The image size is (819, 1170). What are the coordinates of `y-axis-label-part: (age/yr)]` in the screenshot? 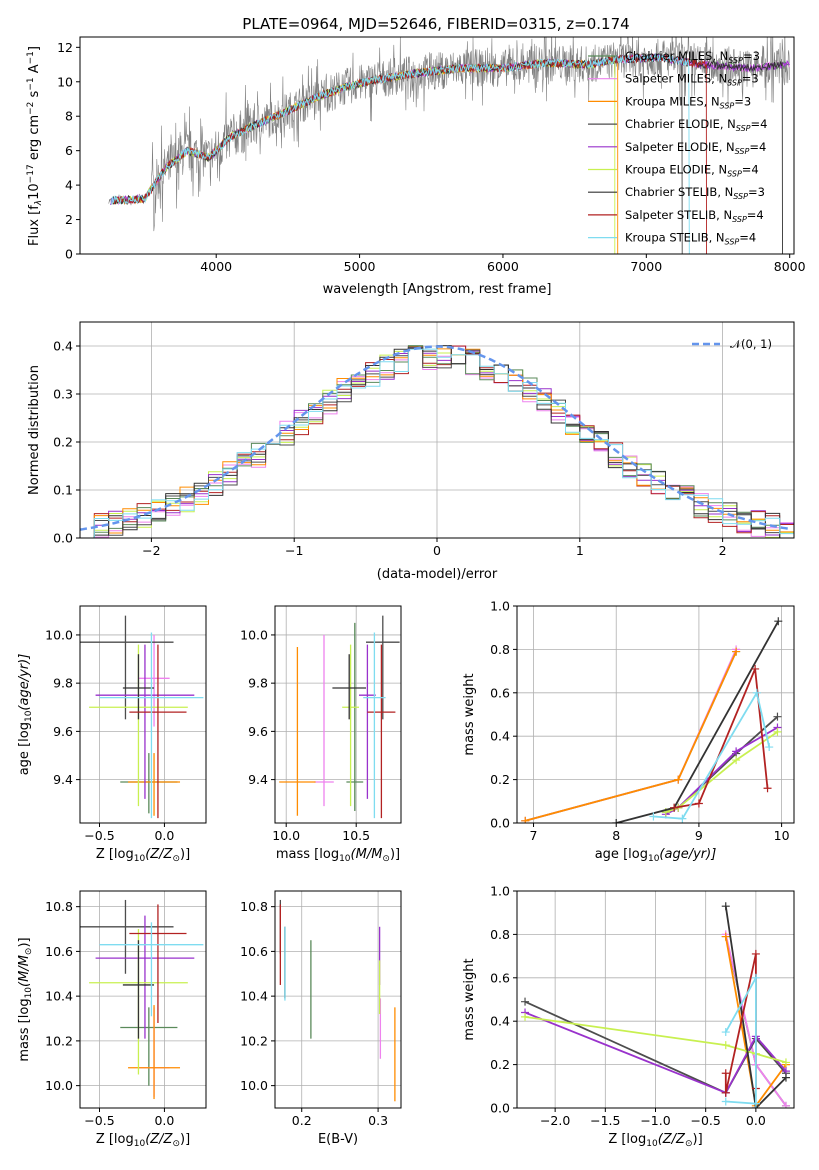 It's located at (24, 682).